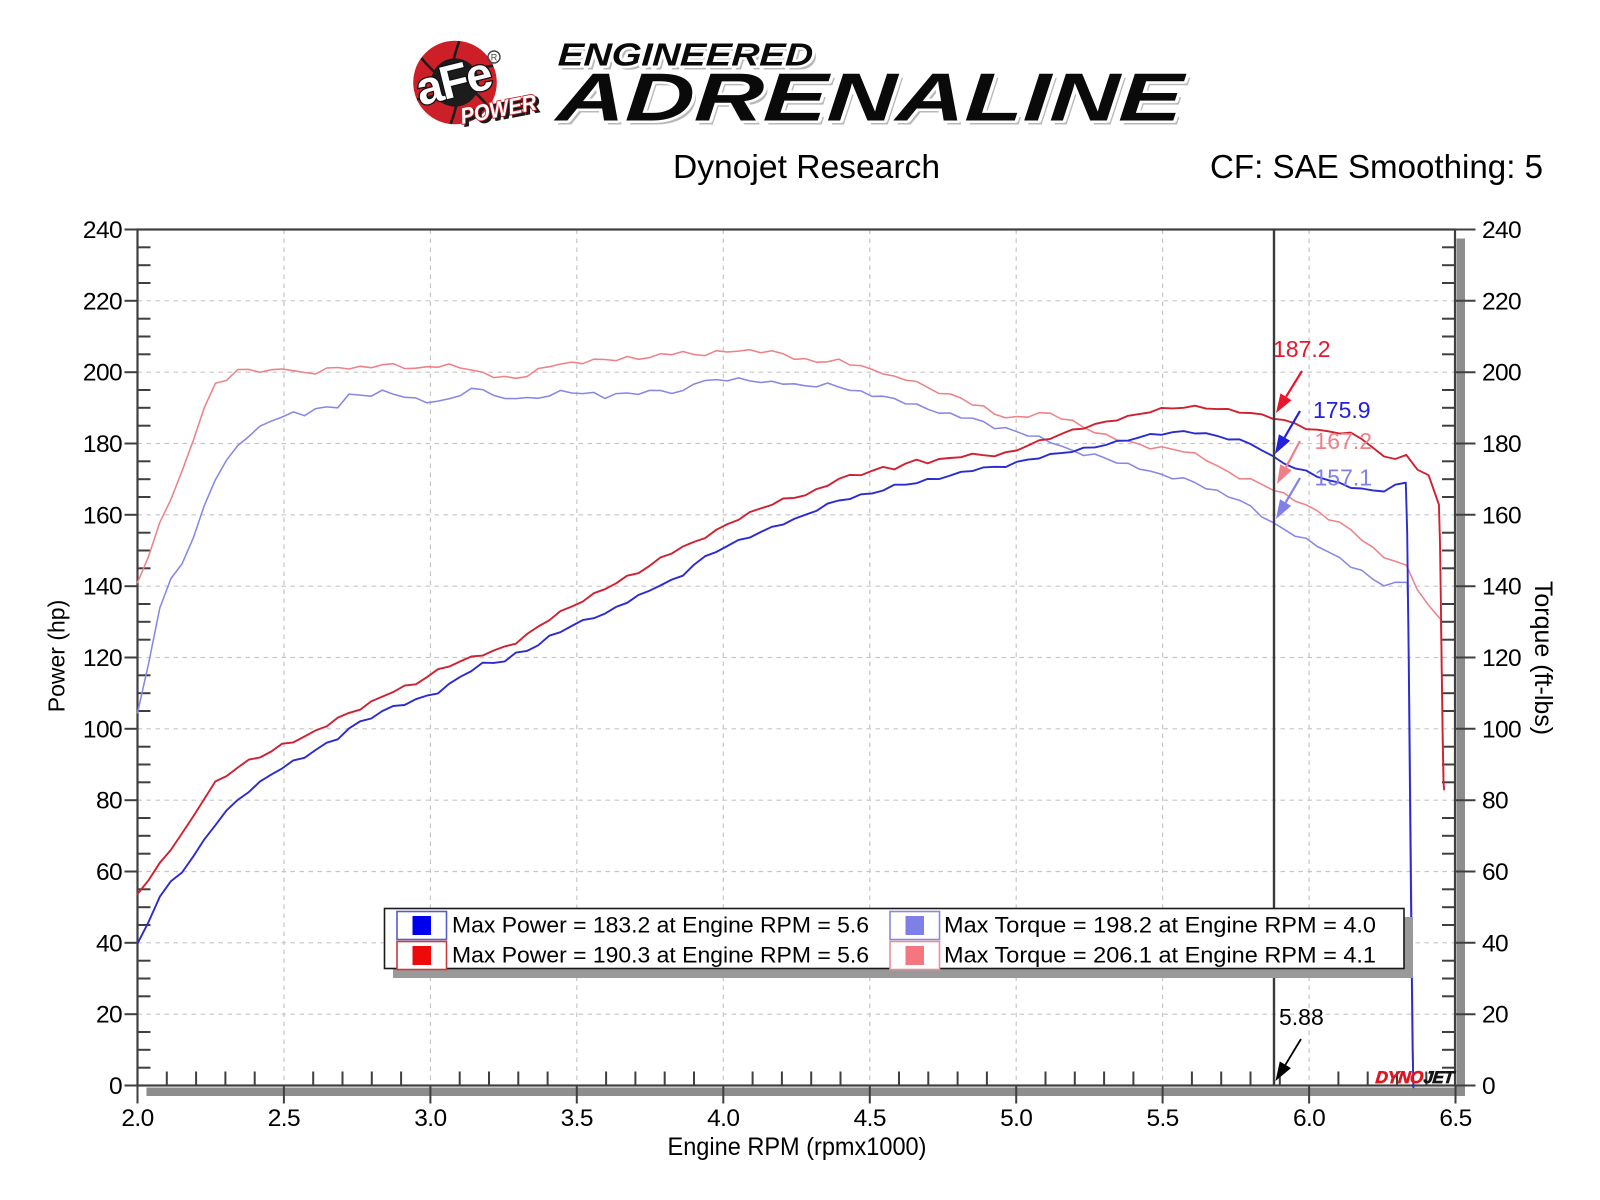 This screenshot has width=1600, height=1200. Describe the element at coordinates (660, 955) in the screenshot. I see `svg-text:Max Power = 190.3 at Engine RP: Max Power = 190.3 at Engine RPM = 5.6` at that location.